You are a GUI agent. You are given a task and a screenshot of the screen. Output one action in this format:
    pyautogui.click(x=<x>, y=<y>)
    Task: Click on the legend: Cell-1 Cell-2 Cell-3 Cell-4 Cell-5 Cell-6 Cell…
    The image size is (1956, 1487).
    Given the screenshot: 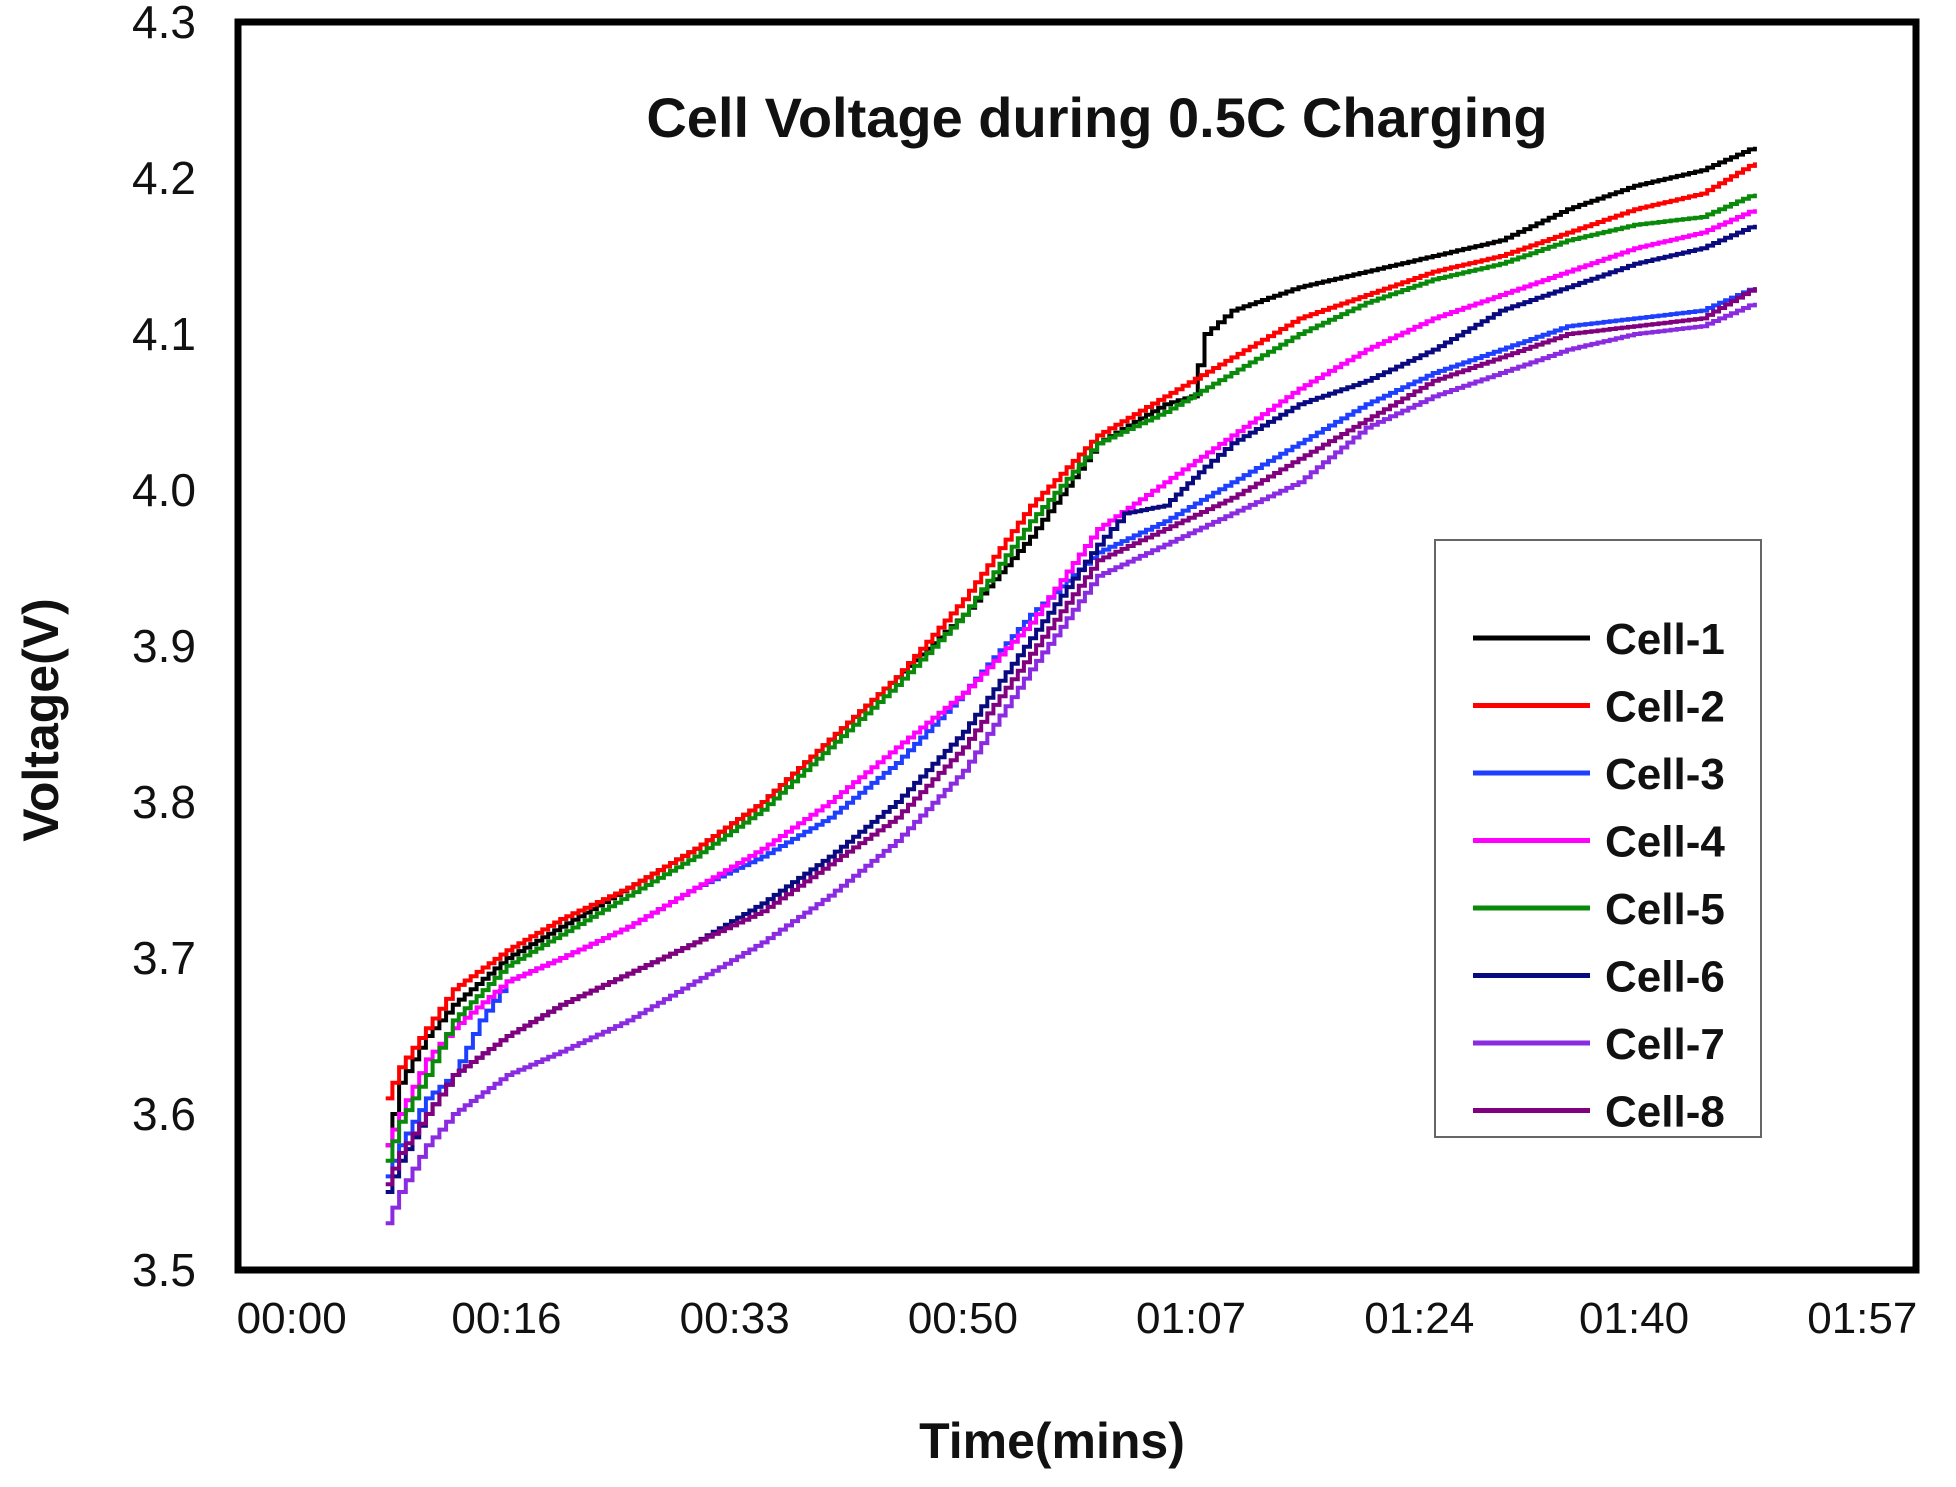 What is the action you would take?
    pyautogui.click(x=1598, y=838)
    